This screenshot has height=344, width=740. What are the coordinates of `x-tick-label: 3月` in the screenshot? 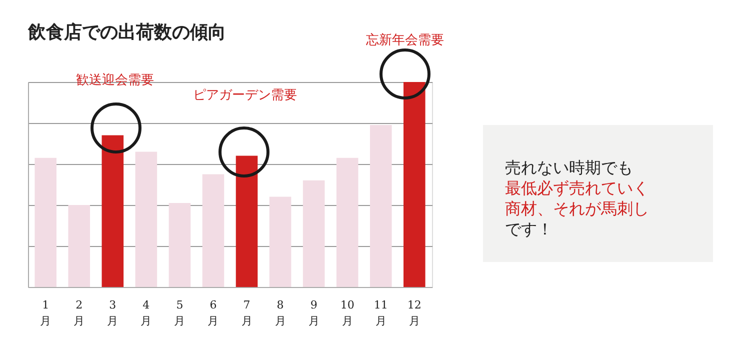 It's located at (112, 313).